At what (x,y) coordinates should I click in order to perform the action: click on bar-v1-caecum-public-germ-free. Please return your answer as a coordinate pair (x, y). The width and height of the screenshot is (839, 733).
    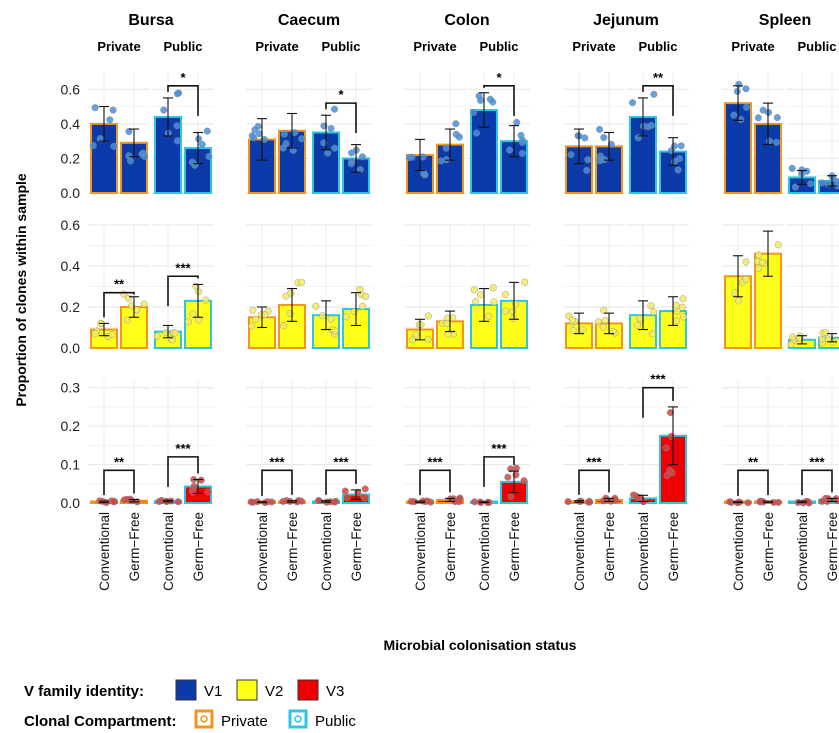
    Looking at the image, I should click on (356, 176).